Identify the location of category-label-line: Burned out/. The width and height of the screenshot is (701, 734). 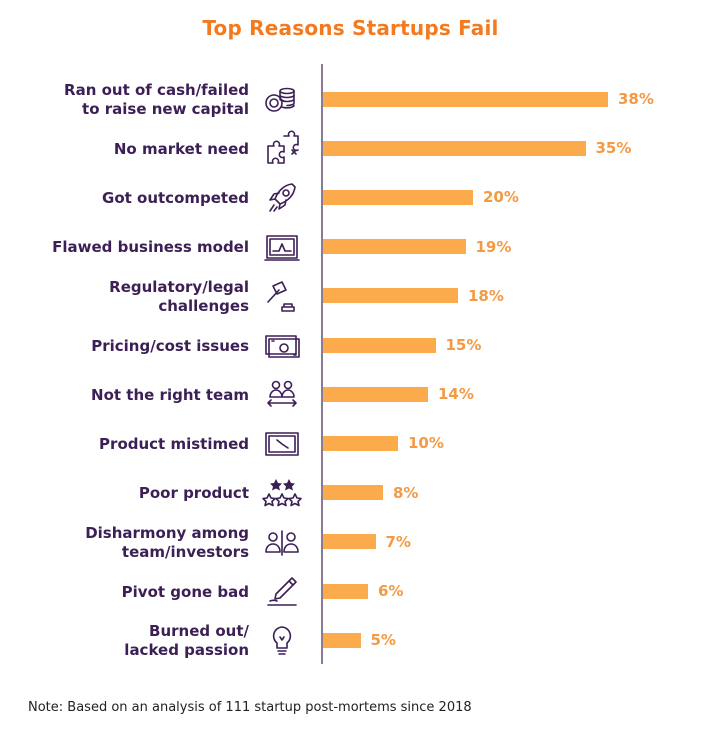
(199, 631).